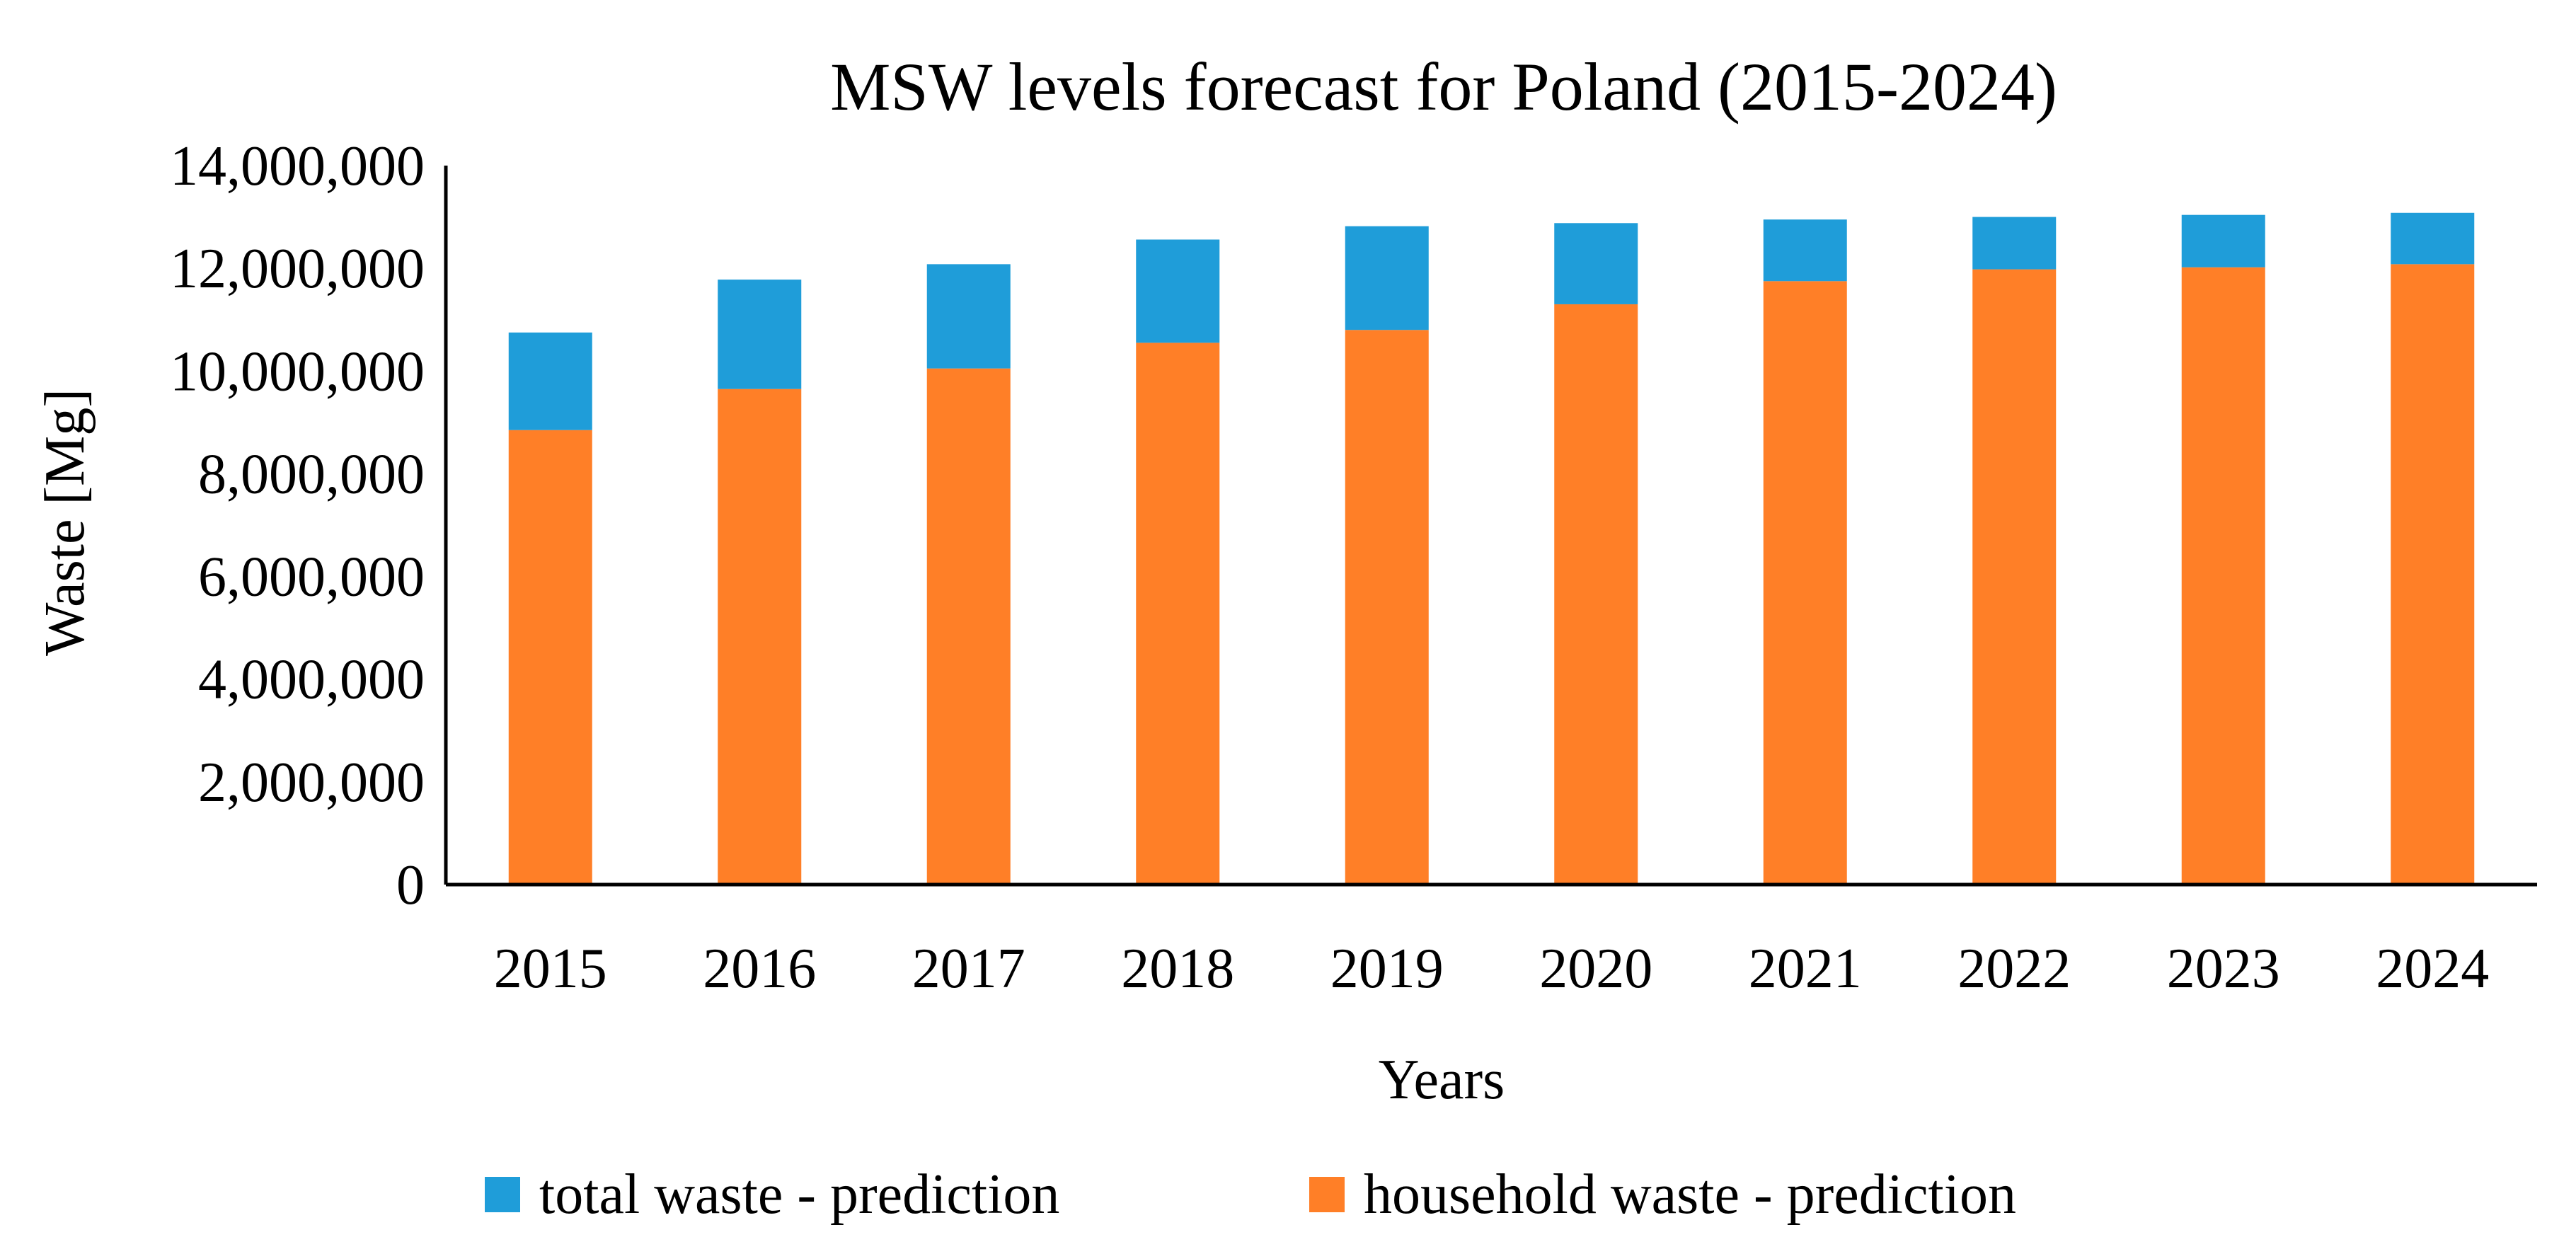 The image size is (2576, 1254). What do you see at coordinates (550, 657) in the screenshot?
I see `bar-household-2015` at bounding box center [550, 657].